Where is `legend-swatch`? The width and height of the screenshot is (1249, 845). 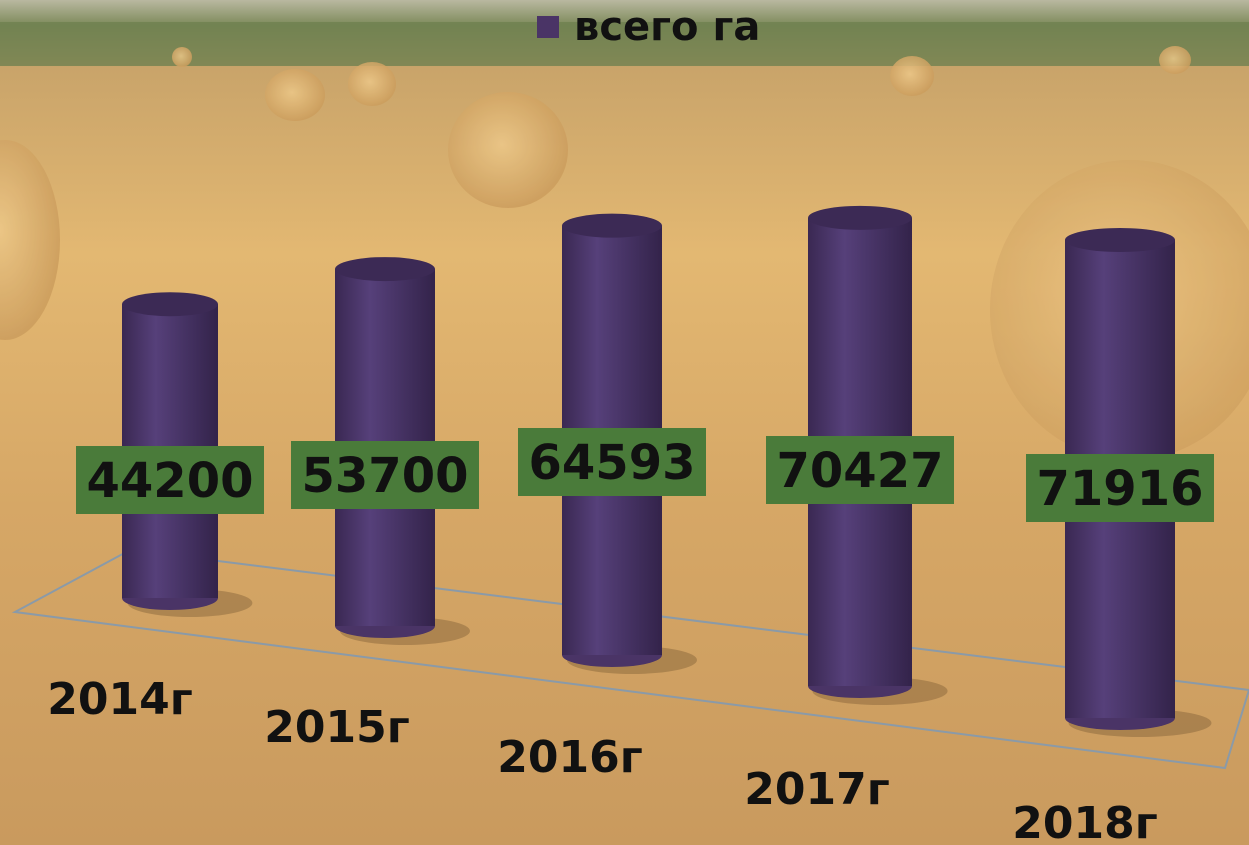
legend-swatch is located at coordinates (548, 27).